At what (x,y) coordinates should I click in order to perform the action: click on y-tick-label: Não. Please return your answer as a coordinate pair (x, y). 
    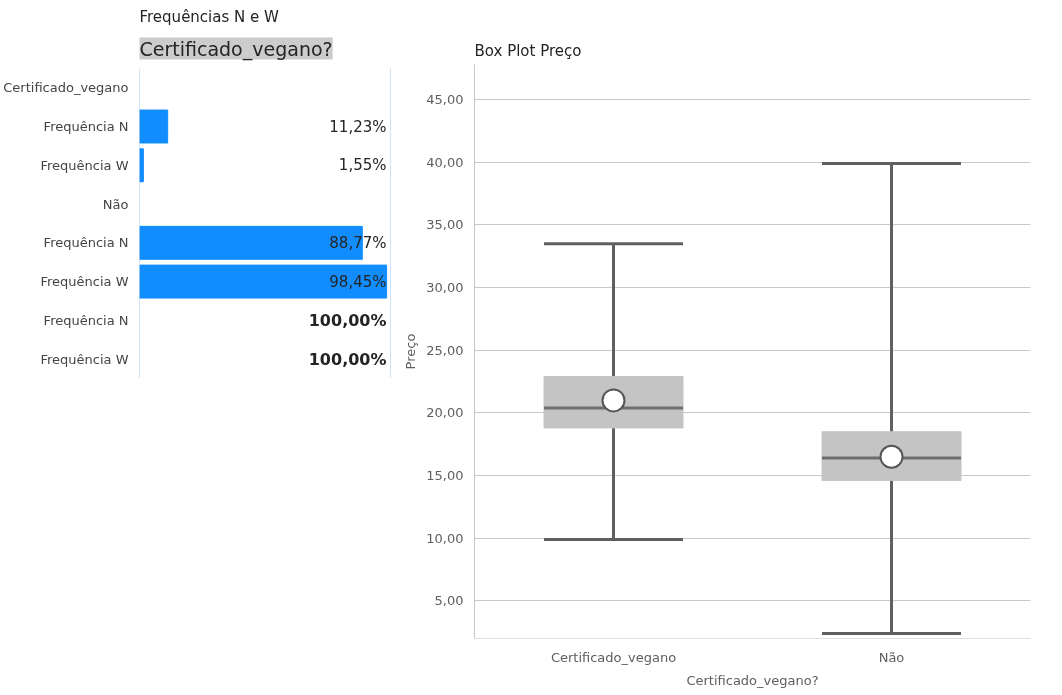
    Looking at the image, I should click on (115, 204).